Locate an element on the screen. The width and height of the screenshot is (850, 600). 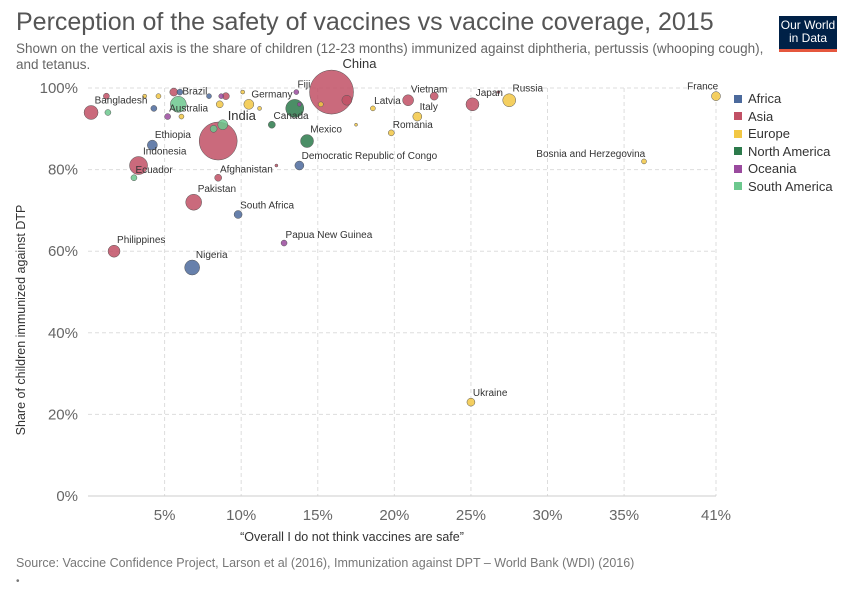
legend-item: Europe is located at coordinates (783, 134).